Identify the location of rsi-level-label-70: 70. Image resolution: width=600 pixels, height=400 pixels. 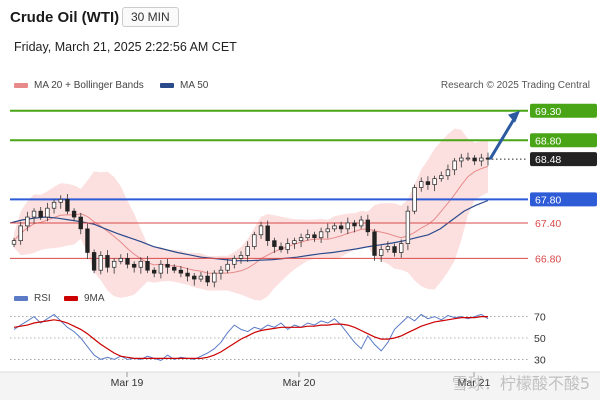
(540, 318).